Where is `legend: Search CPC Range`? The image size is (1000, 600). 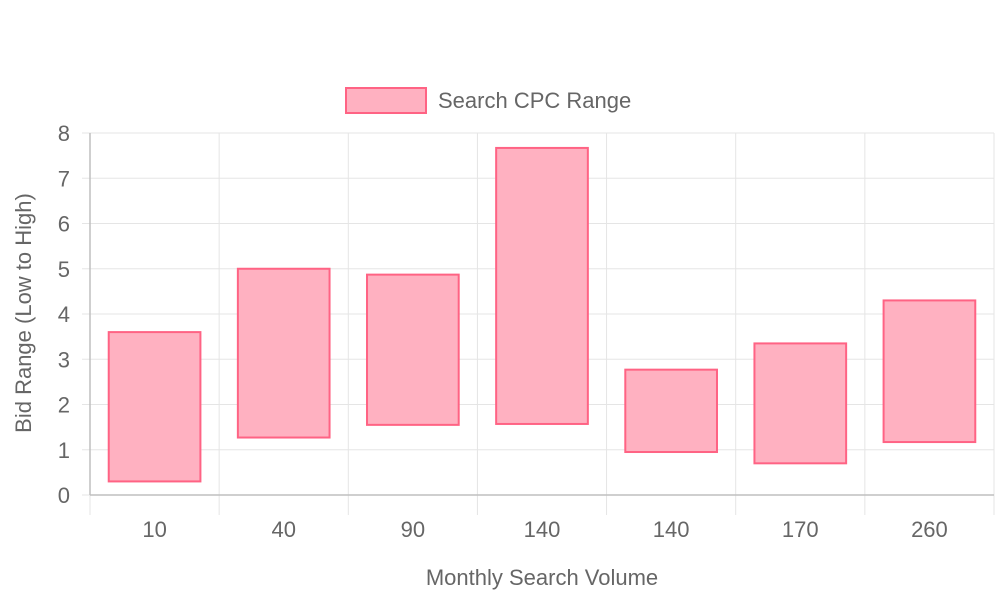 legend: Search CPC Range is located at coordinates (488, 100).